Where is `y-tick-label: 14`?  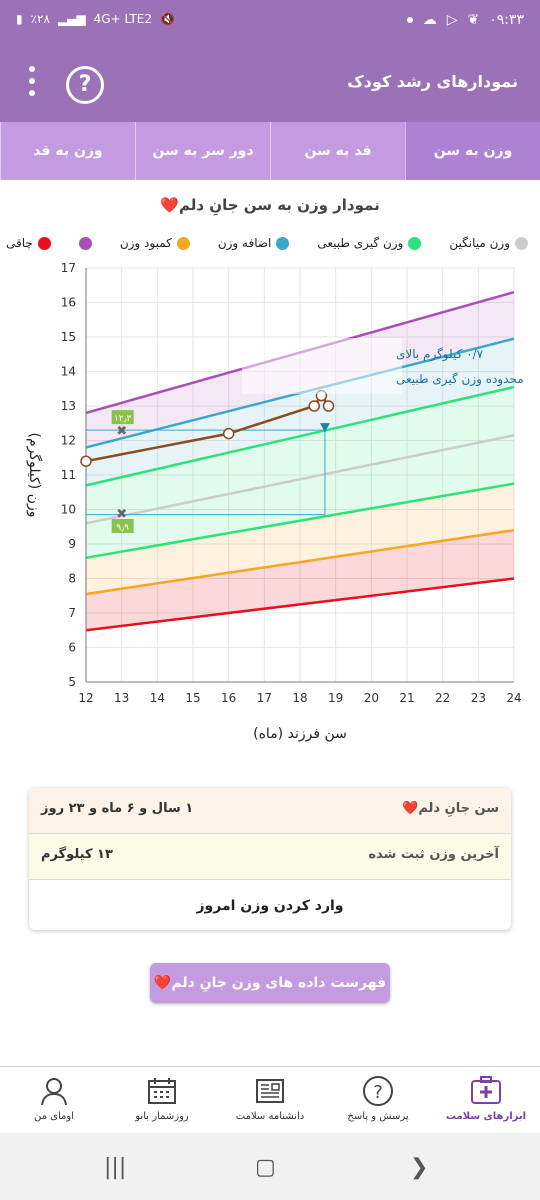
y-tick-label: 14 is located at coordinates (68, 372).